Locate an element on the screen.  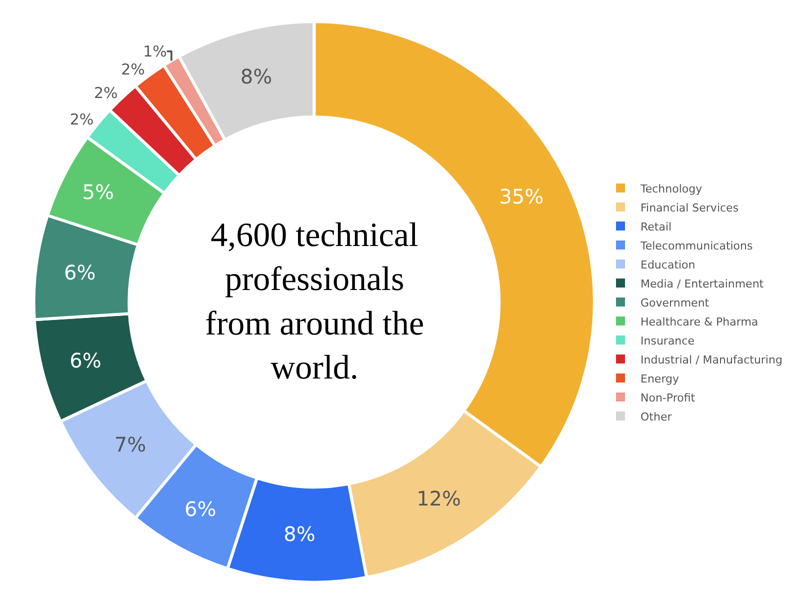
legend-label: Other is located at coordinates (656, 417).